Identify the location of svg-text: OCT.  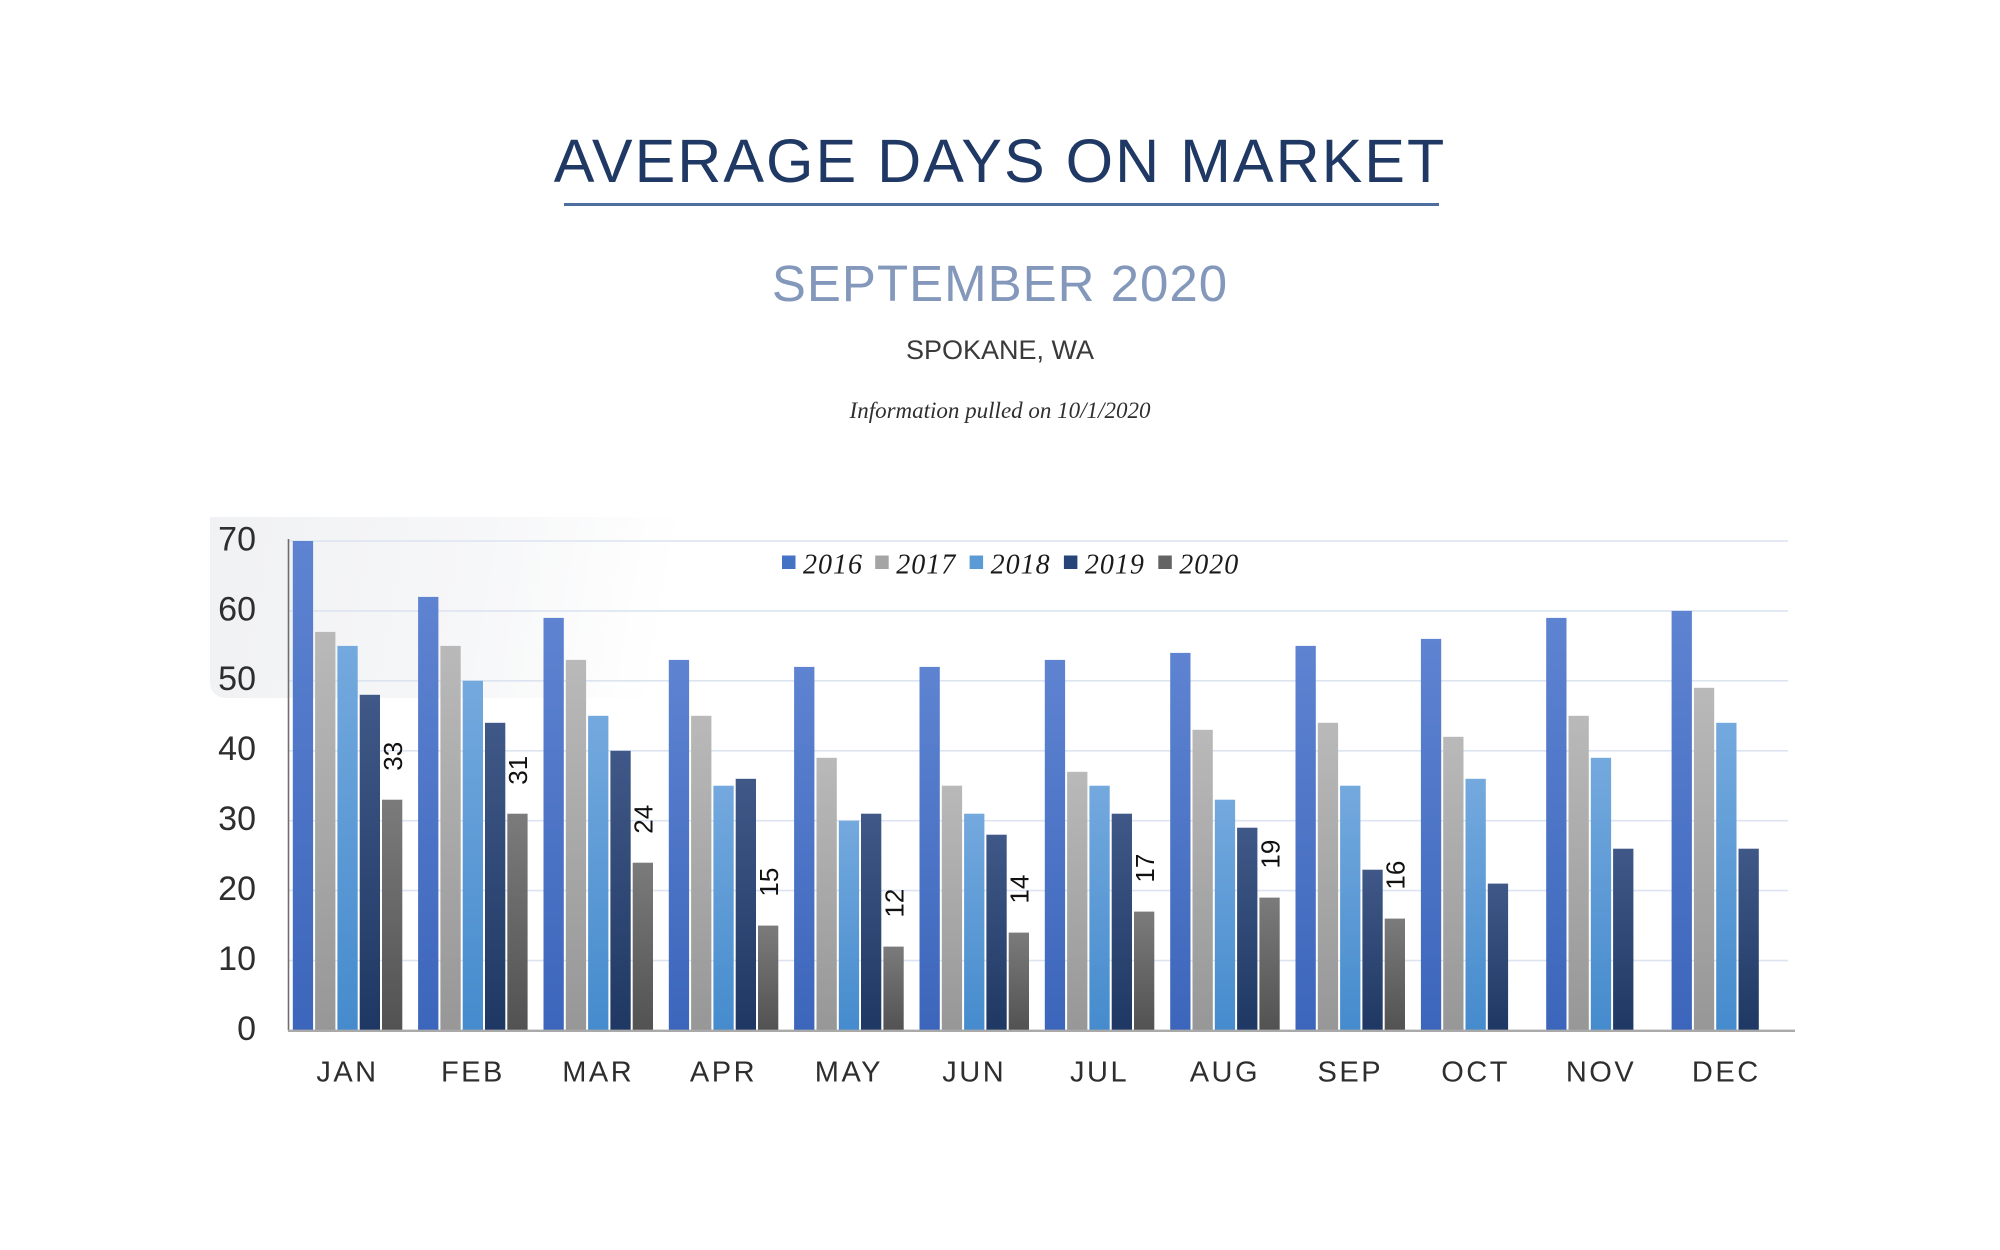
(1475, 1073).